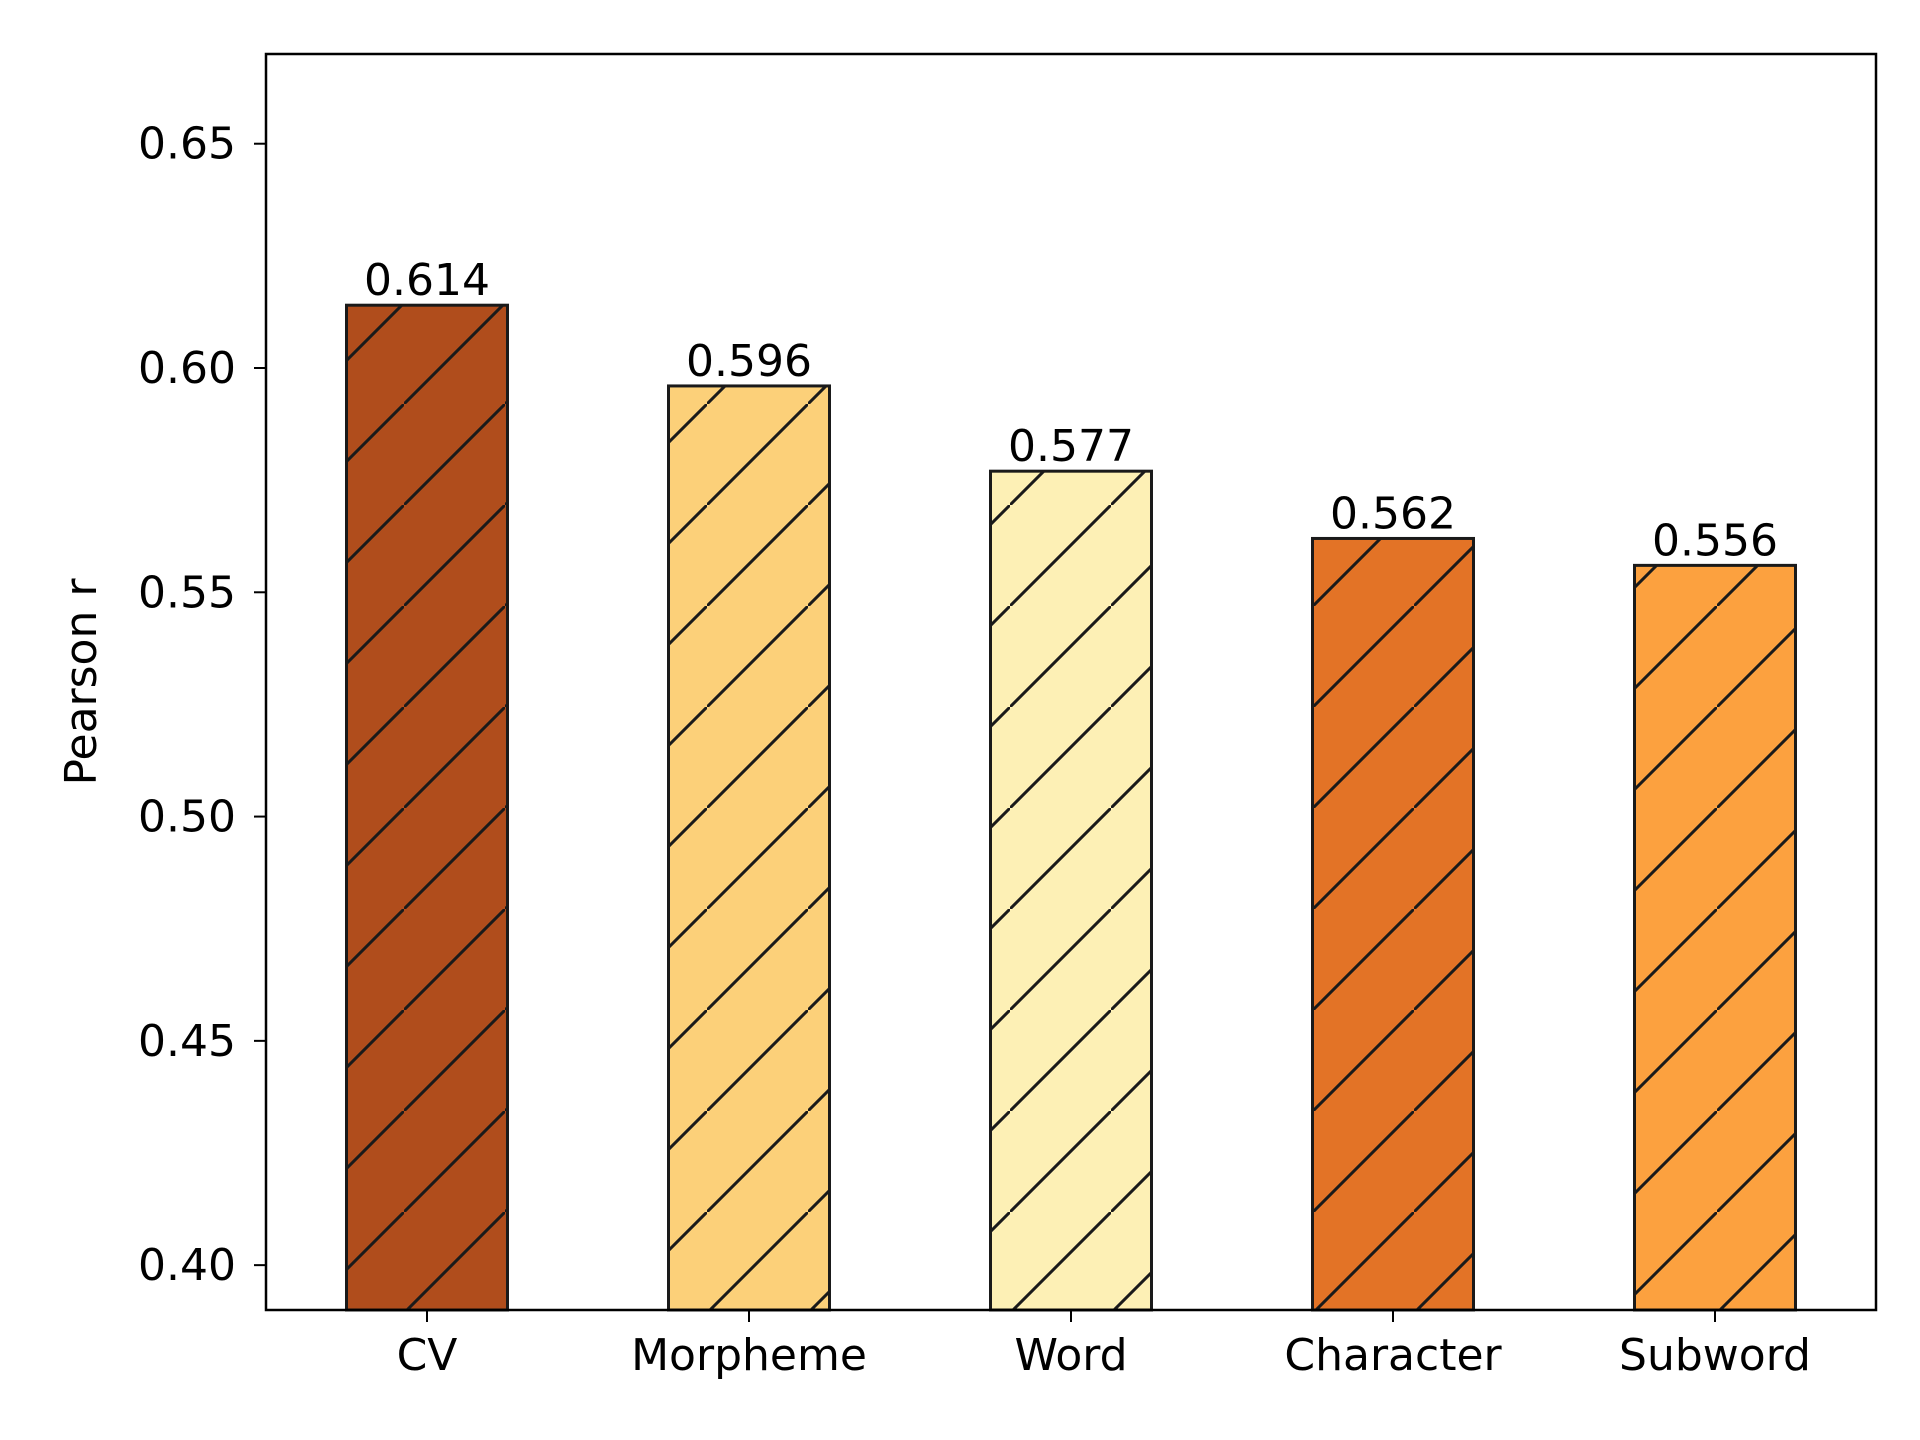 The width and height of the screenshot is (1920, 1440). What do you see at coordinates (749, 361) in the screenshot?
I see `data-label: 0.596` at bounding box center [749, 361].